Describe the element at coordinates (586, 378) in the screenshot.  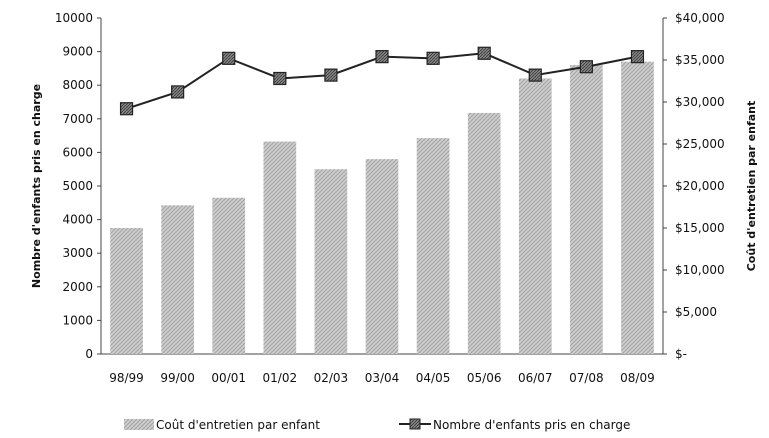
I see `x-tick-label: 07/08` at that location.